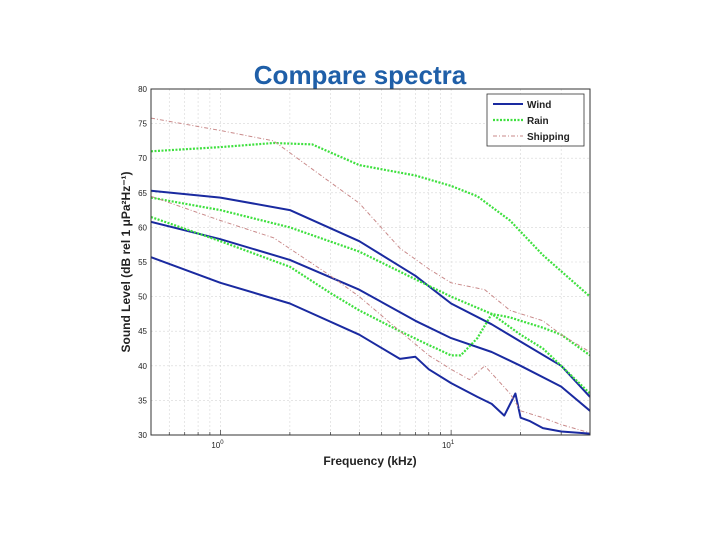 The width and height of the screenshot is (720, 540). I want to click on y-tick-label: 75, so click(142, 124).